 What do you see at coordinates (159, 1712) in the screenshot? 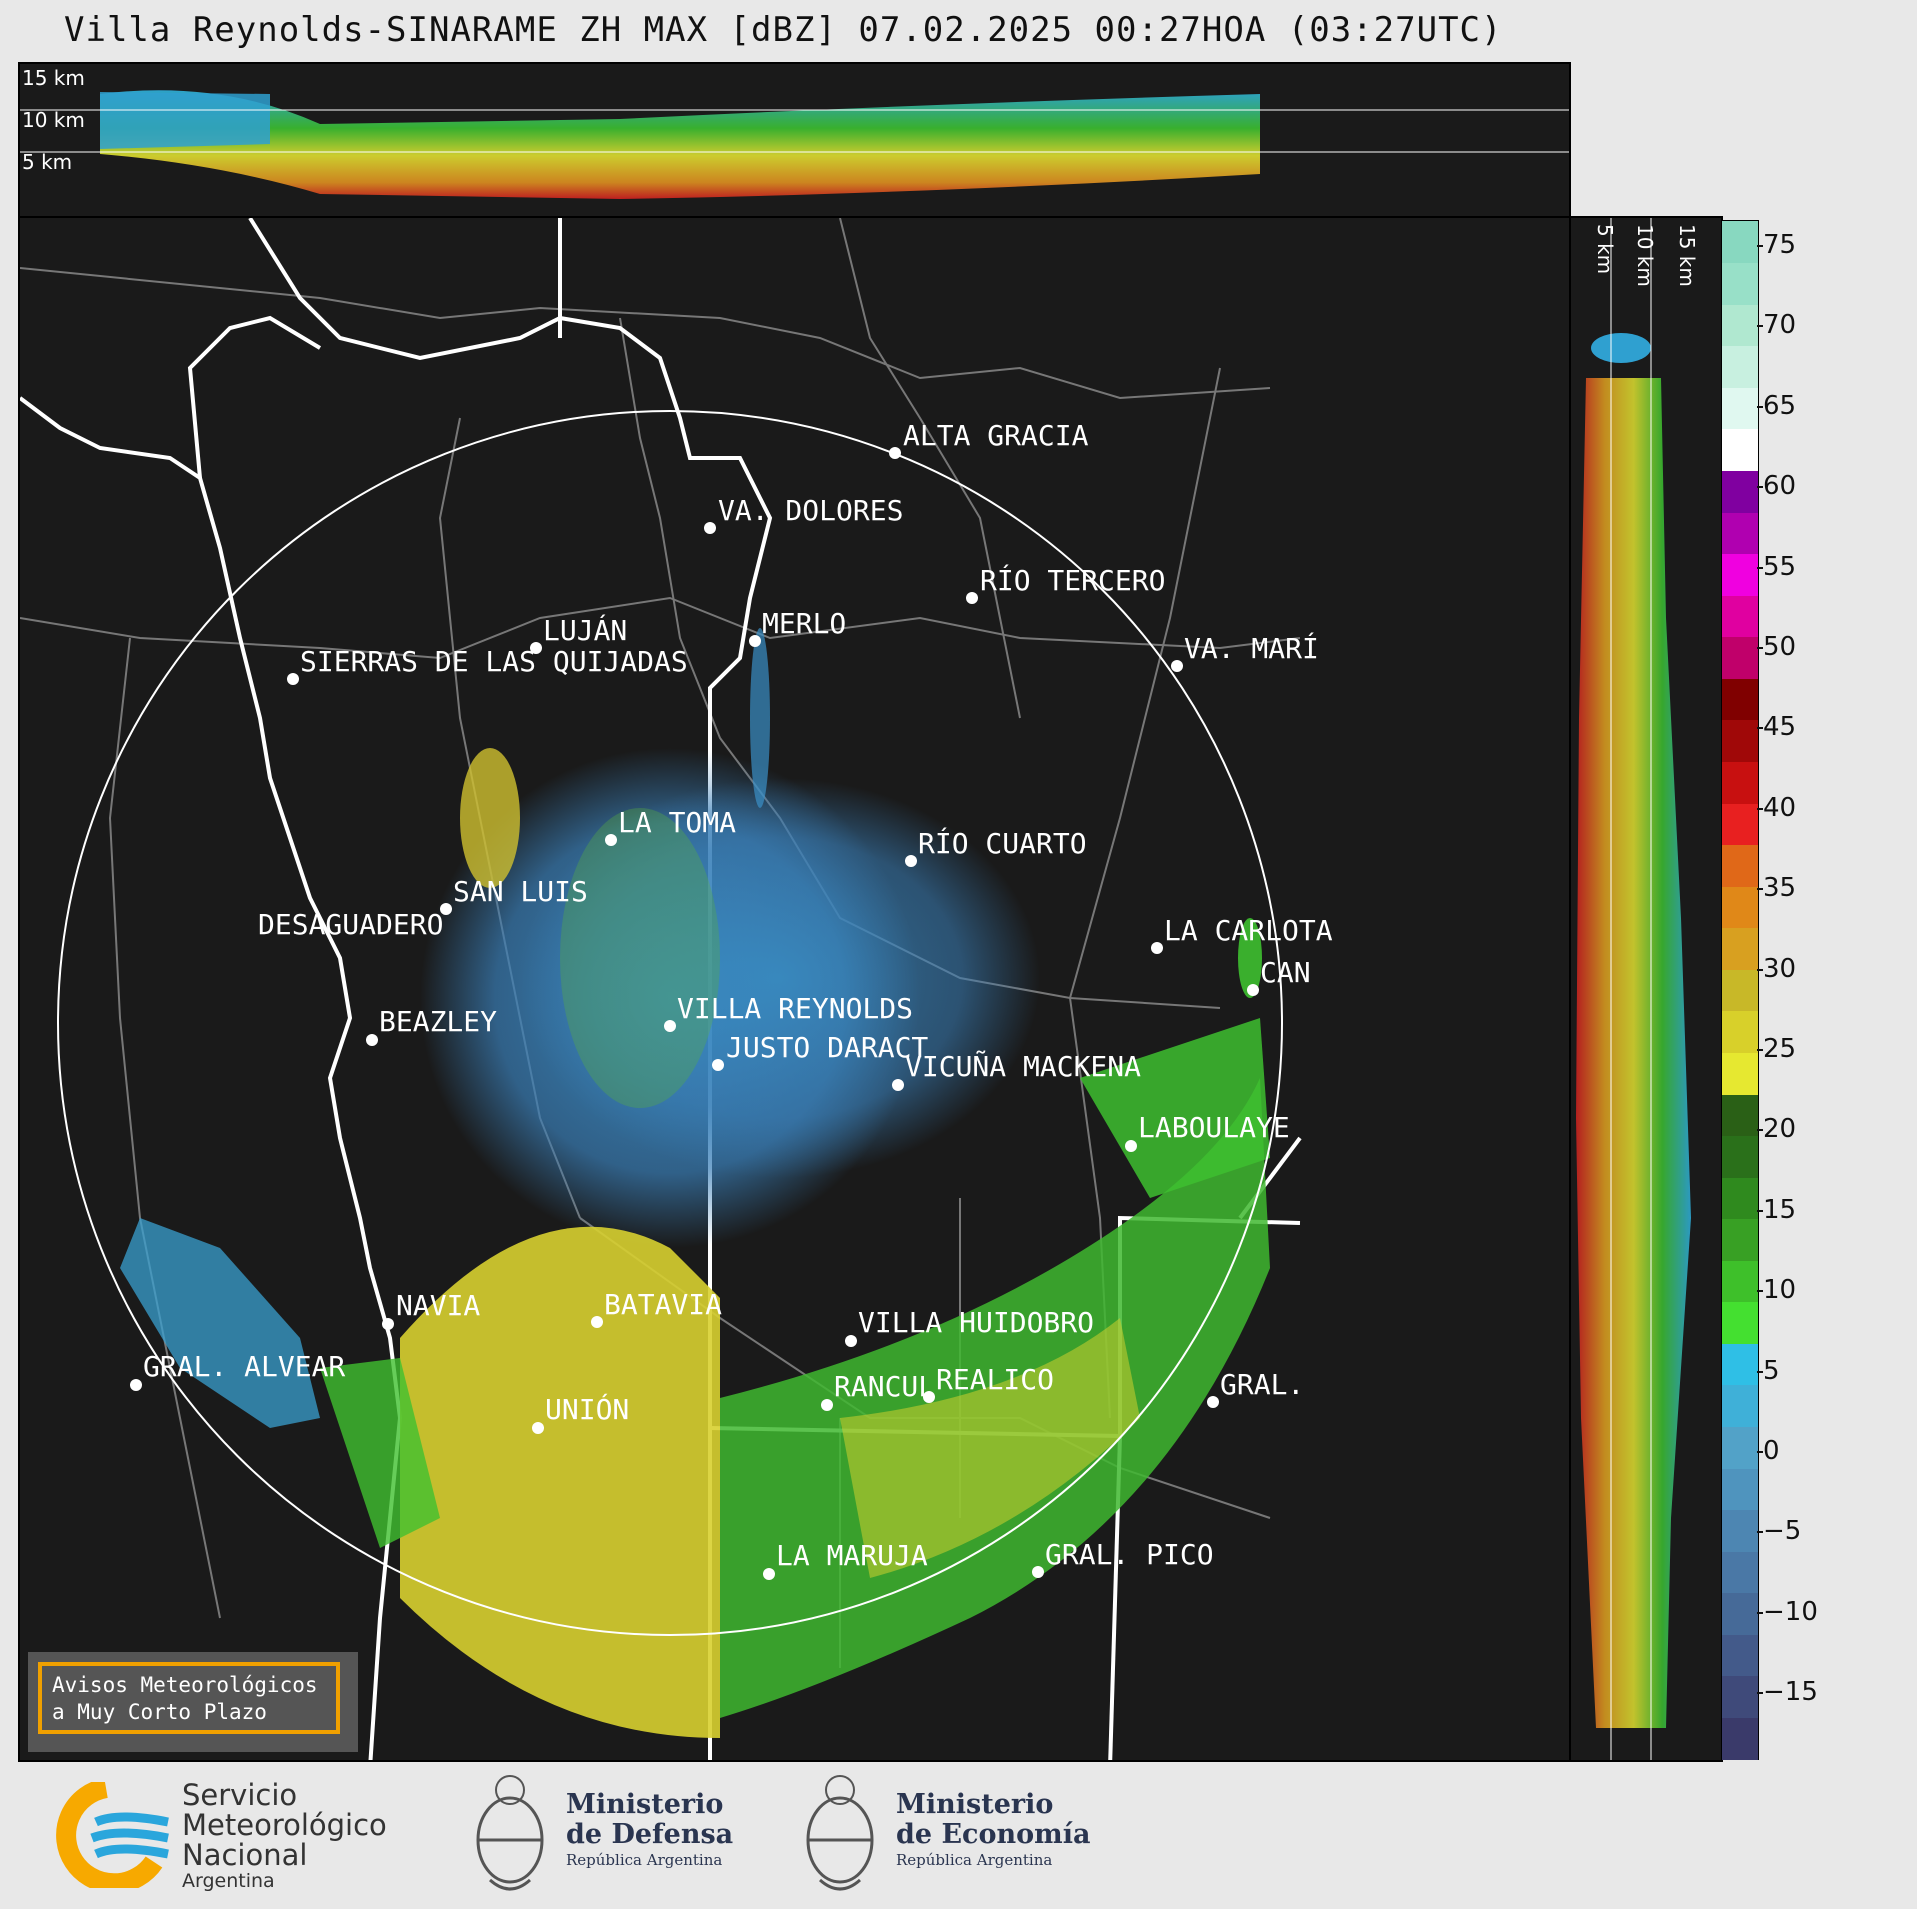
I see `alert-line-2: a Muy Corto Plazo` at bounding box center [159, 1712].